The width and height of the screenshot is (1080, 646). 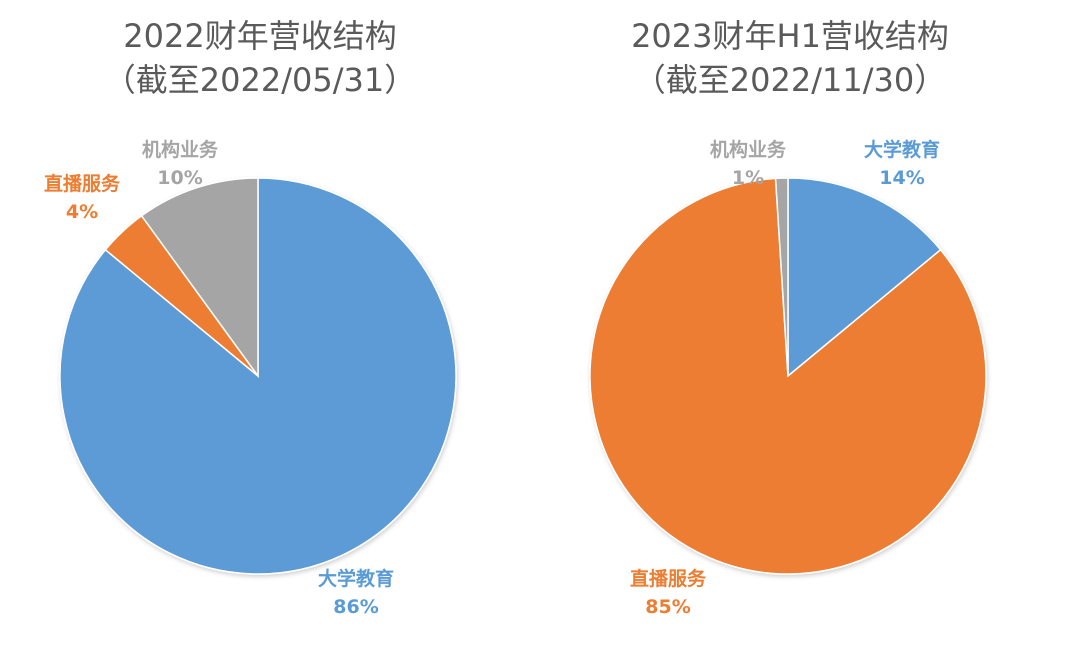 What do you see at coordinates (790, 36) in the screenshot?
I see `chart-2-title: 2023财年H1营收结构` at bounding box center [790, 36].